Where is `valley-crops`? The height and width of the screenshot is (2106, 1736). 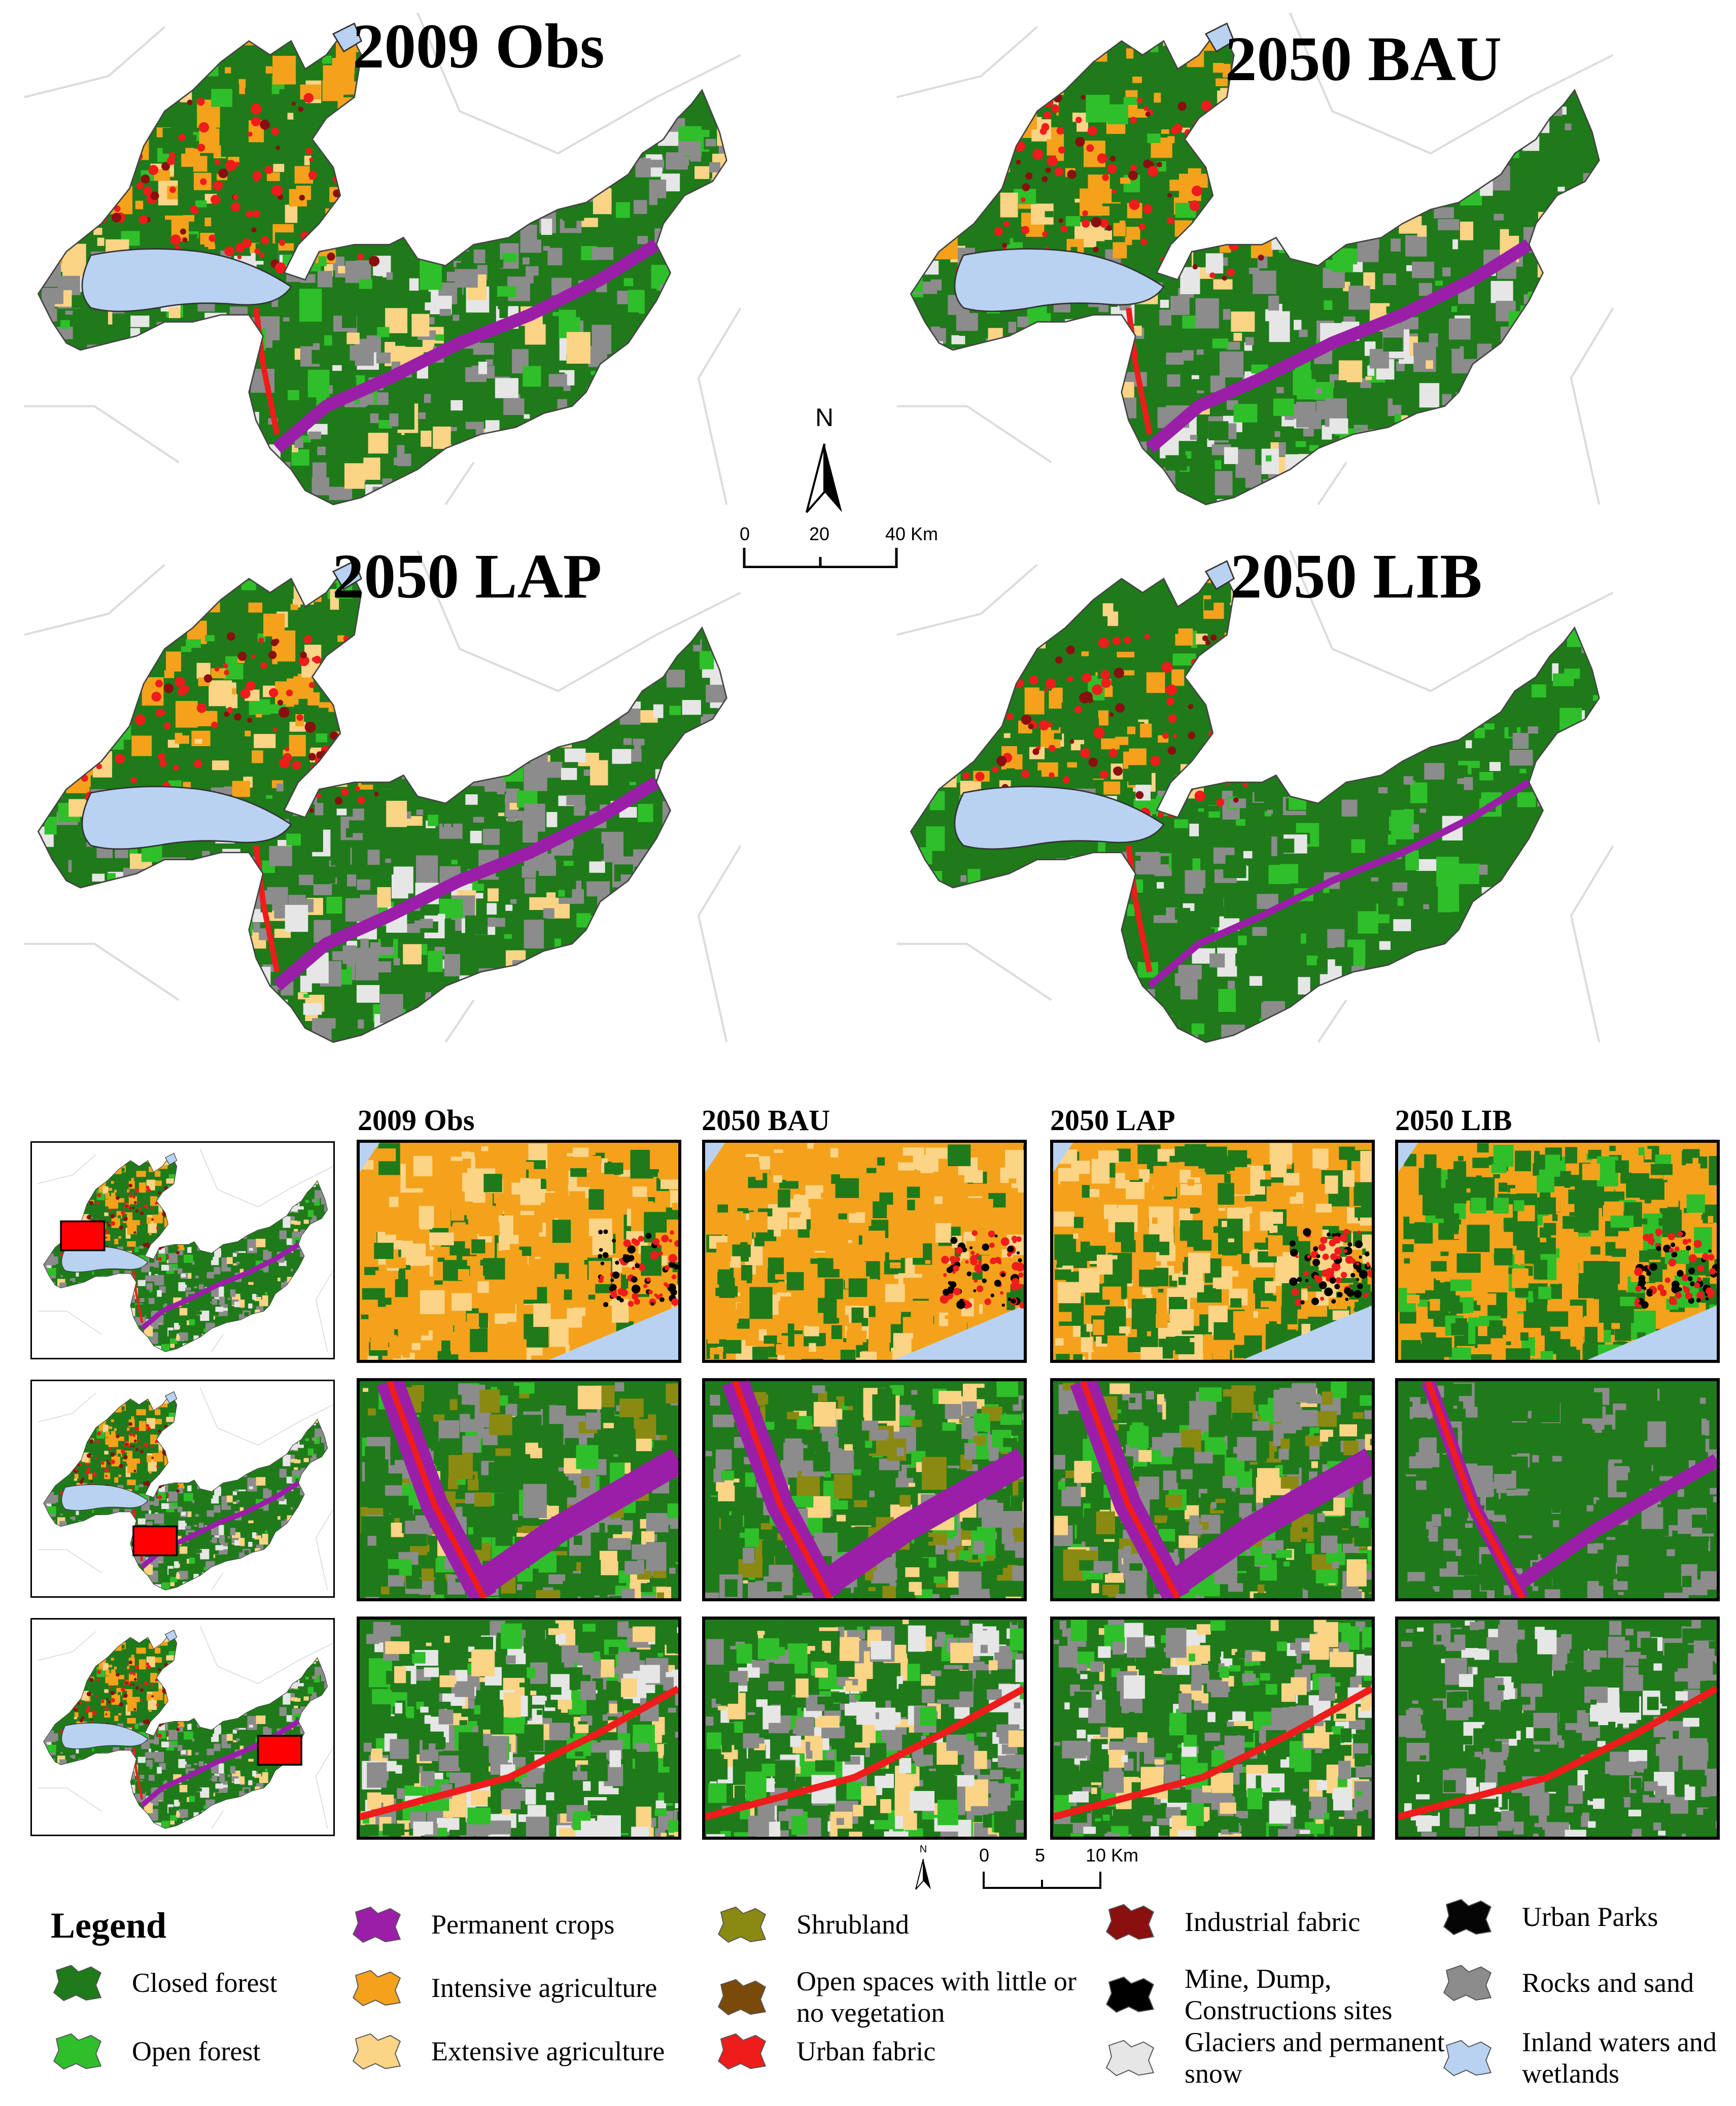 valley-crops is located at coordinates (466, 884).